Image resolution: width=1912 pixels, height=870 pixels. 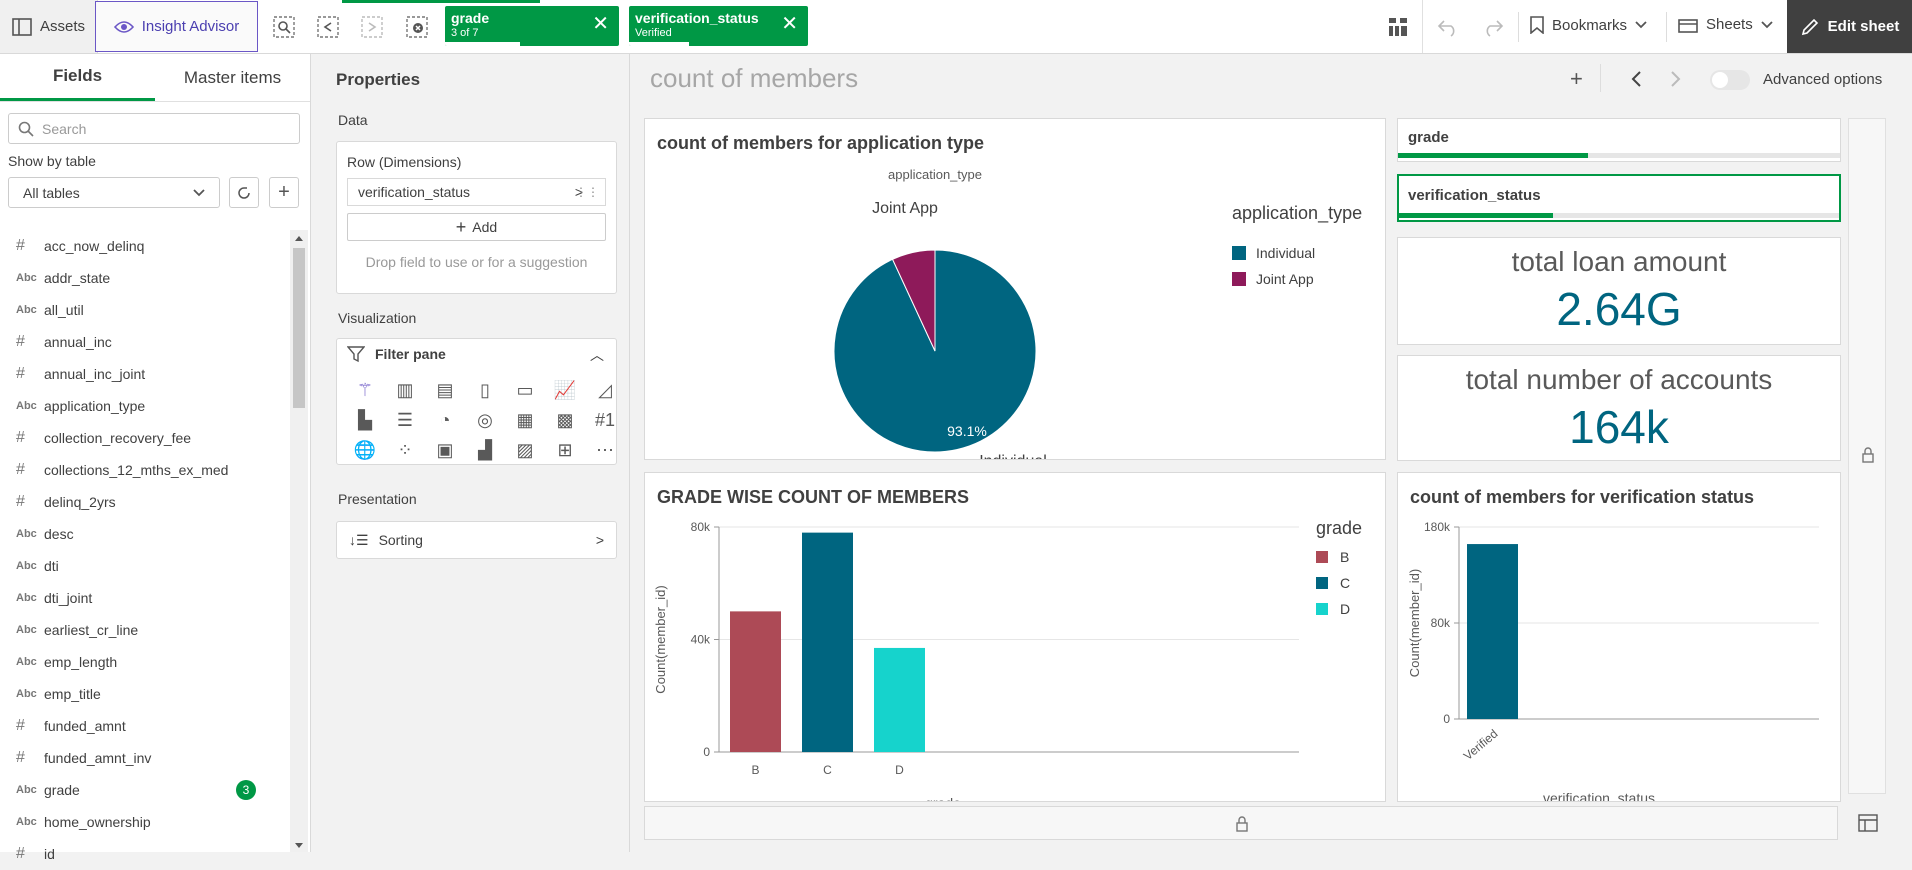 What do you see at coordinates (445, 419) in the screenshot?
I see `pie-chart-icon: ◔` at bounding box center [445, 419].